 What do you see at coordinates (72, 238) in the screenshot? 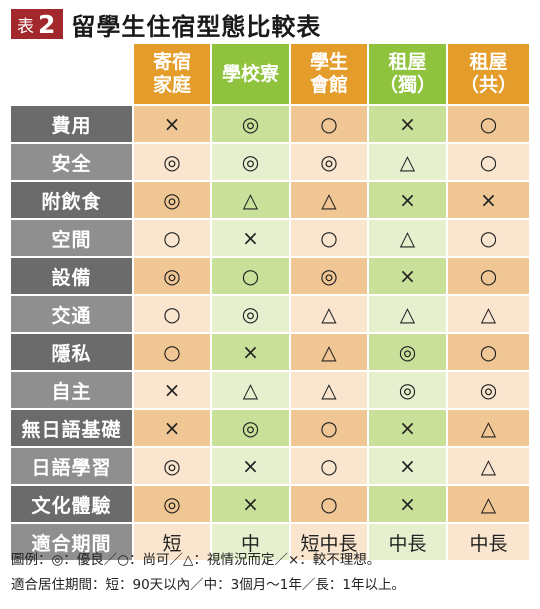
I see `row-label: 空間` at bounding box center [72, 238].